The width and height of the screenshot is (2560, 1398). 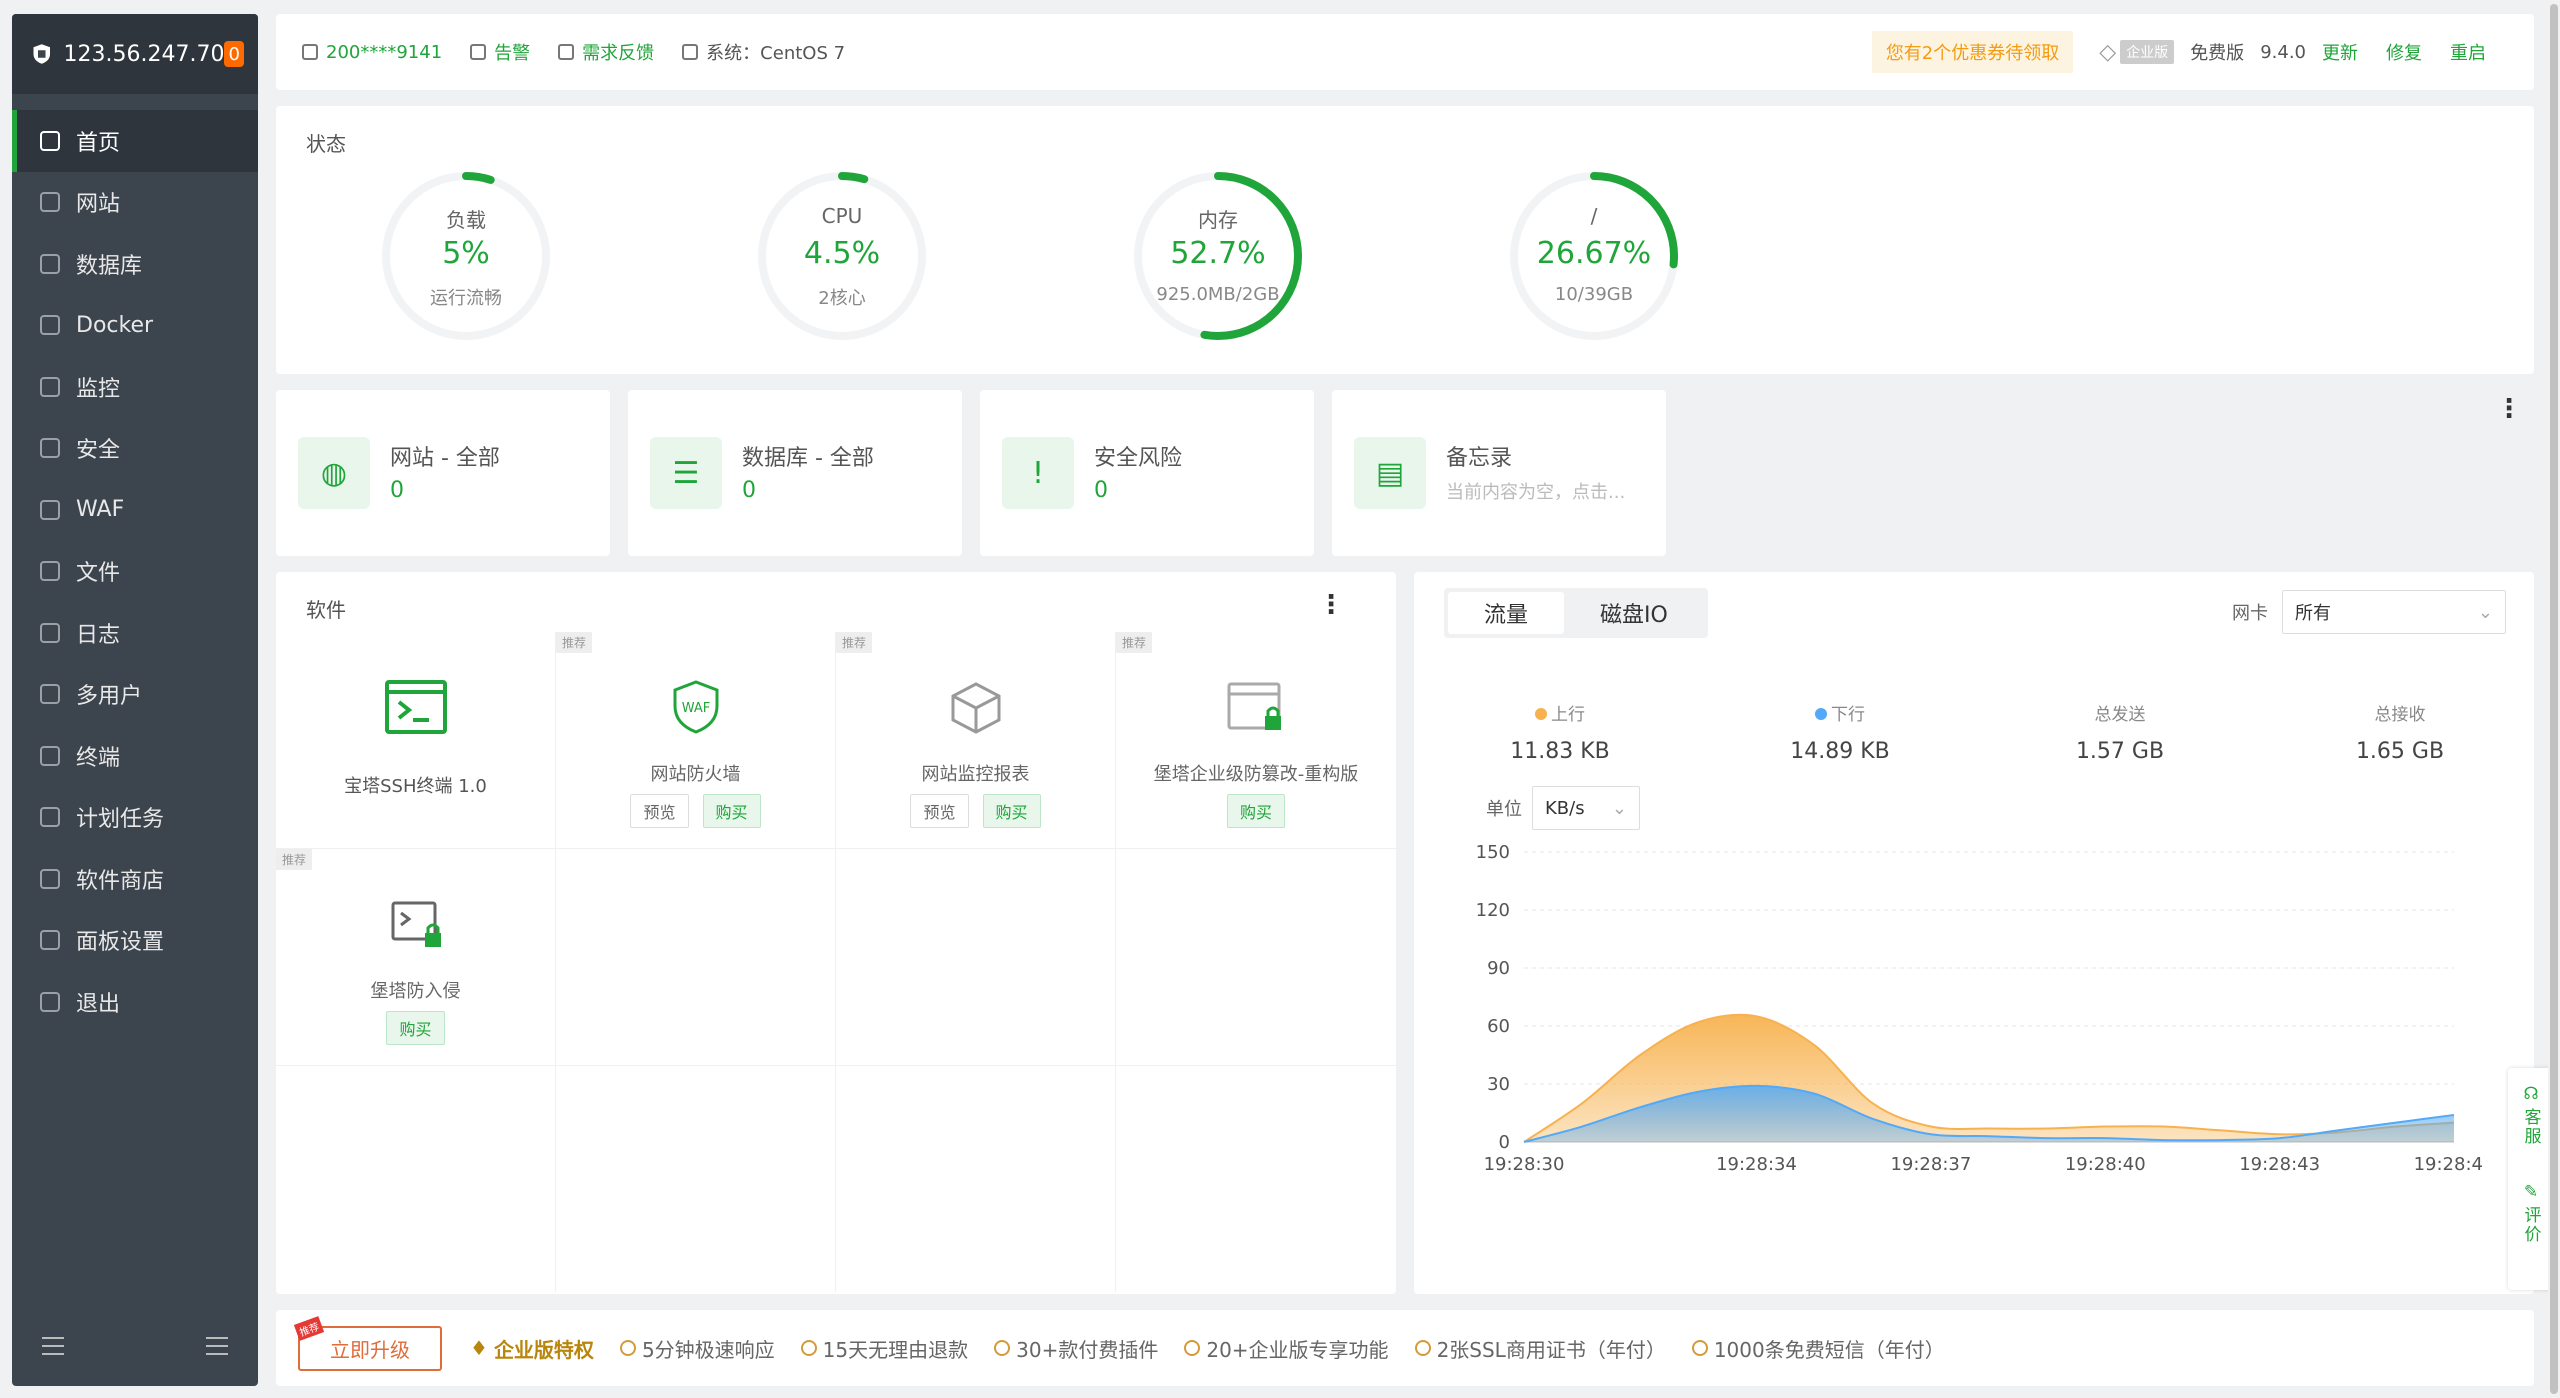 What do you see at coordinates (1586, 808) in the screenshot?
I see `unit-select: KB/s ⌄` at bounding box center [1586, 808].